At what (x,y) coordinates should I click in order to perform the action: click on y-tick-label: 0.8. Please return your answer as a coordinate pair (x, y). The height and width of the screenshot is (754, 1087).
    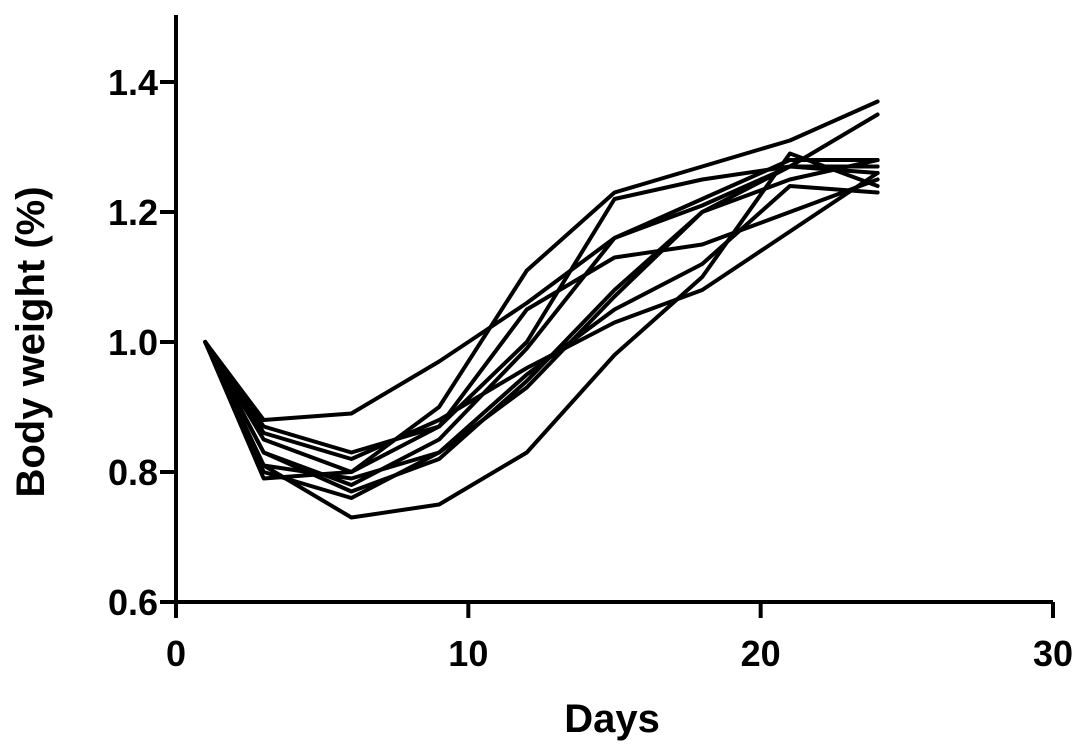
    Looking at the image, I should click on (133, 472).